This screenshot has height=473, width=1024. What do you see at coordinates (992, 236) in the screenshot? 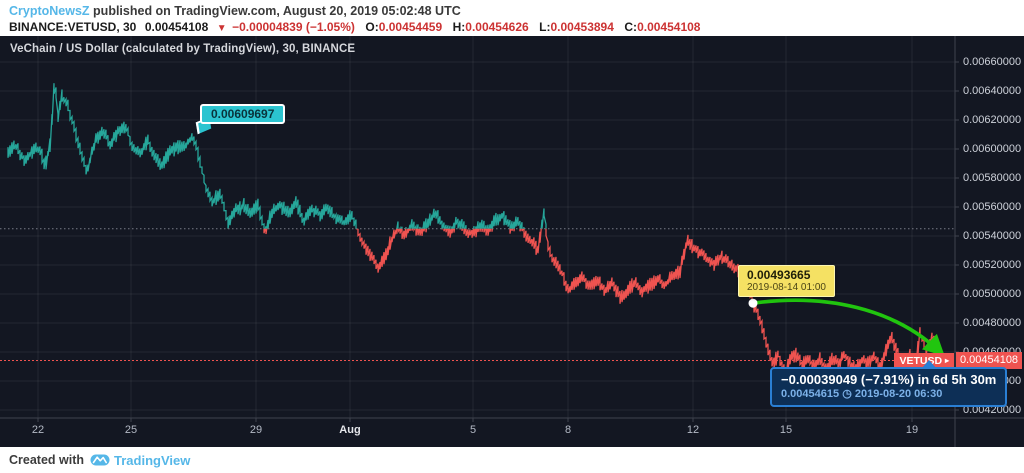
I see `y-axis-label: 0.00540000` at bounding box center [992, 236].